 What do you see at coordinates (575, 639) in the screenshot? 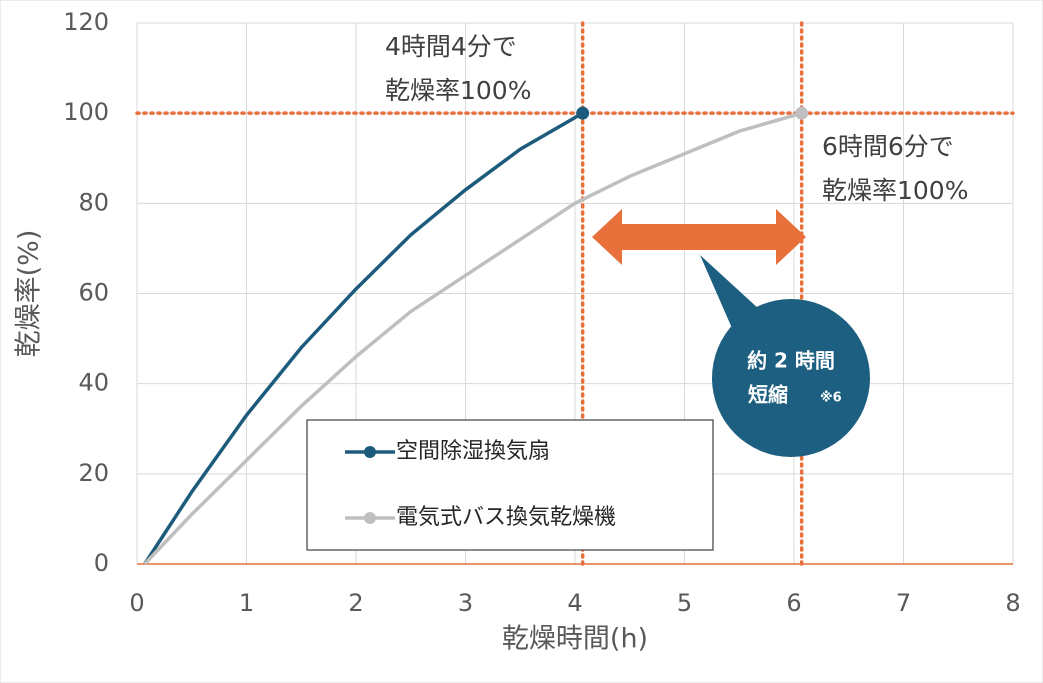
I see `x-axis-title: 乾燥時間(h)` at bounding box center [575, 639].